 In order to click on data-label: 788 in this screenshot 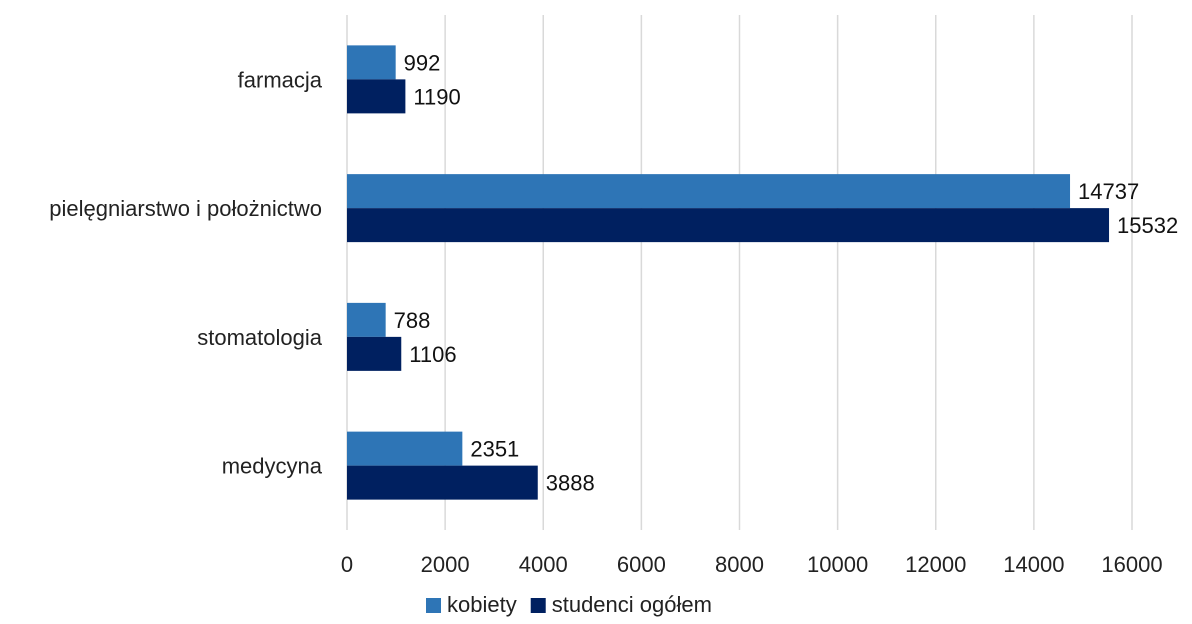, I will do `click(412, 320)`.